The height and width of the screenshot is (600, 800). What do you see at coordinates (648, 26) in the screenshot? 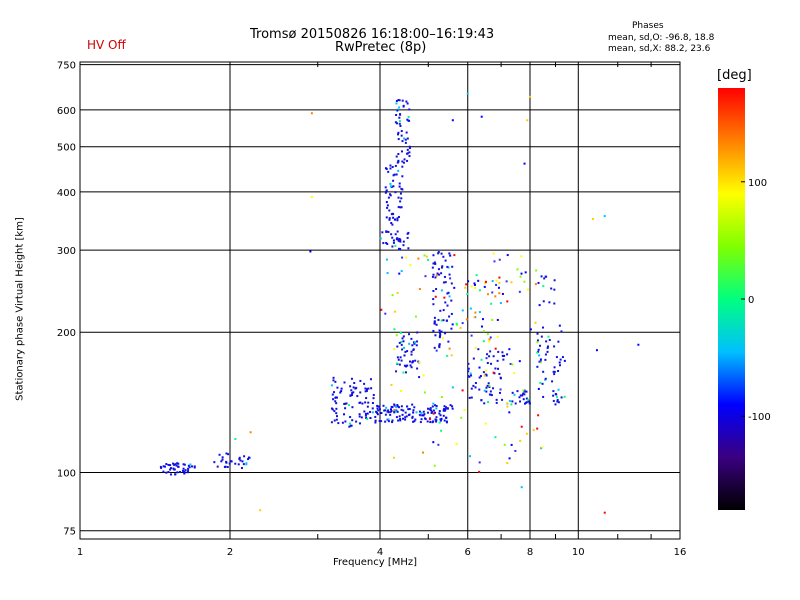
I see `phase-summary-heading: Phases` at bounding box center [648, 26].